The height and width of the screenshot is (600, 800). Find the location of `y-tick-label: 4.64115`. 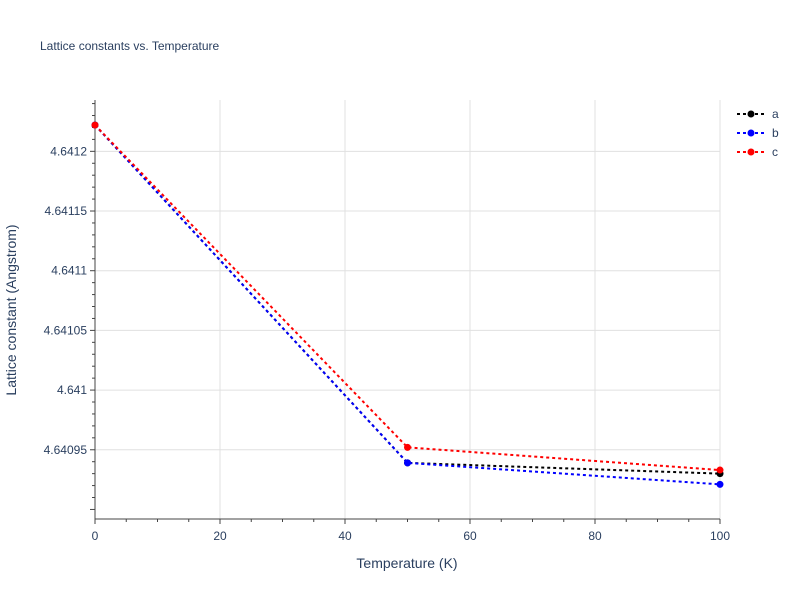

y-tick-label: 4.64115 is located at coordinates (66, 211).